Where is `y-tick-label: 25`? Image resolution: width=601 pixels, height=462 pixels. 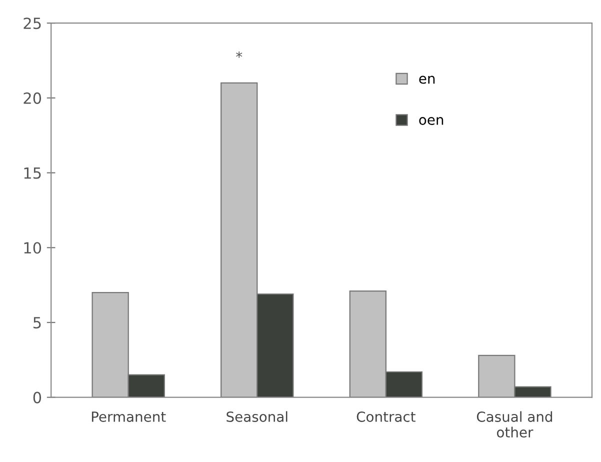
y-tick-label: 25 is located at coordinates (32, 24).